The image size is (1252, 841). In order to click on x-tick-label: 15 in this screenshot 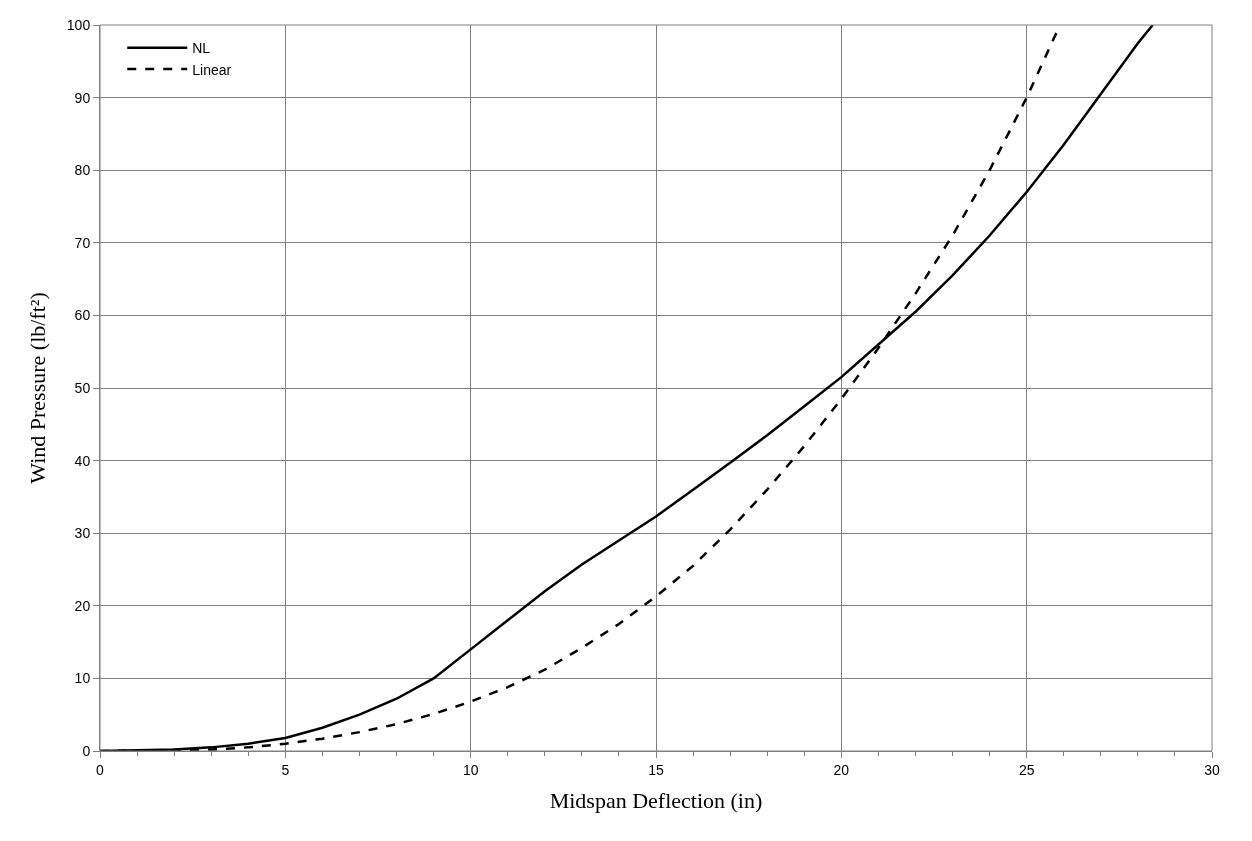, I will do `click(656, 769)`.